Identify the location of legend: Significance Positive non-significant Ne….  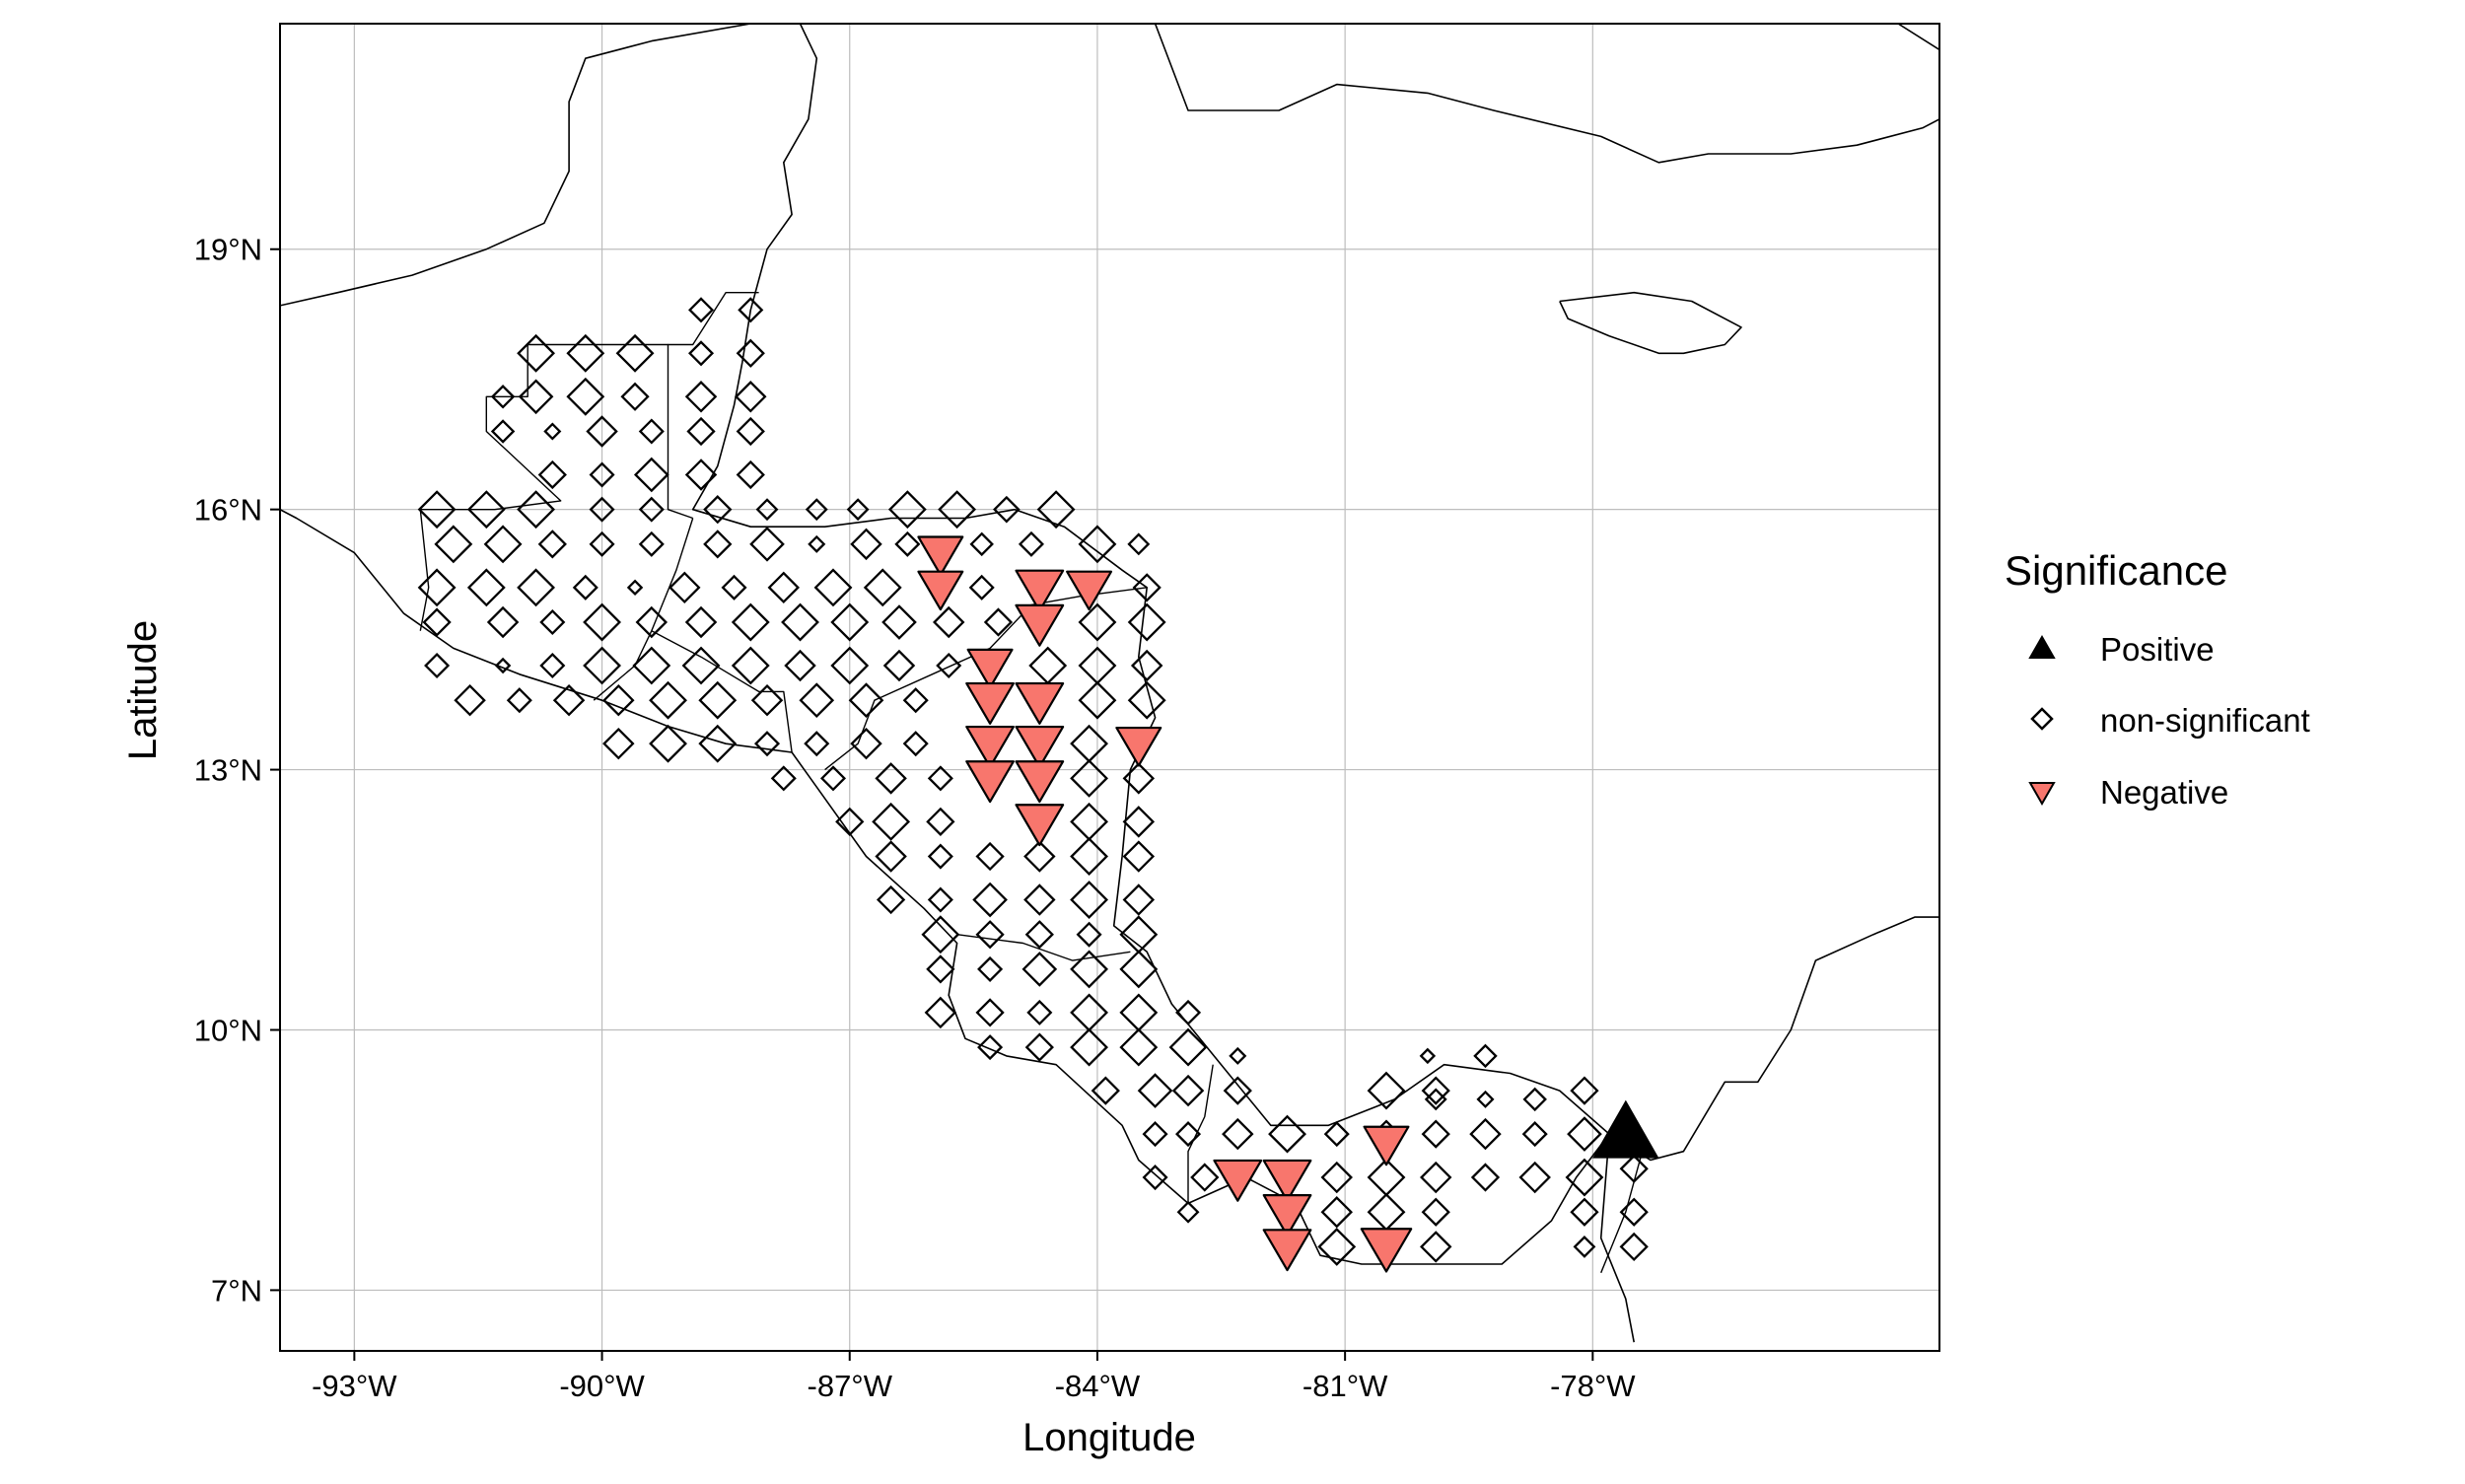
(2157, 679).